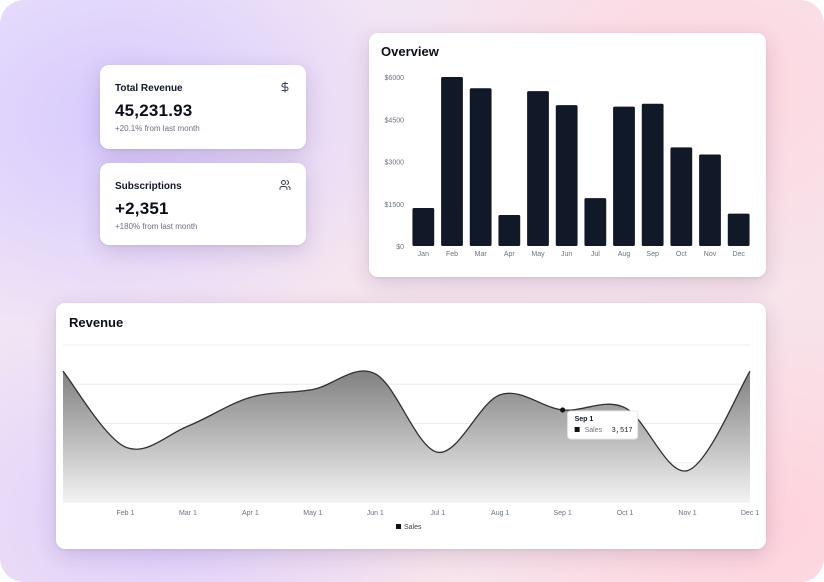 Image resolution: width=824 pixels, height=582 pixels. Describe the element at coordinates (285, 185) in the screenshot. I see `users-icon` at that location.